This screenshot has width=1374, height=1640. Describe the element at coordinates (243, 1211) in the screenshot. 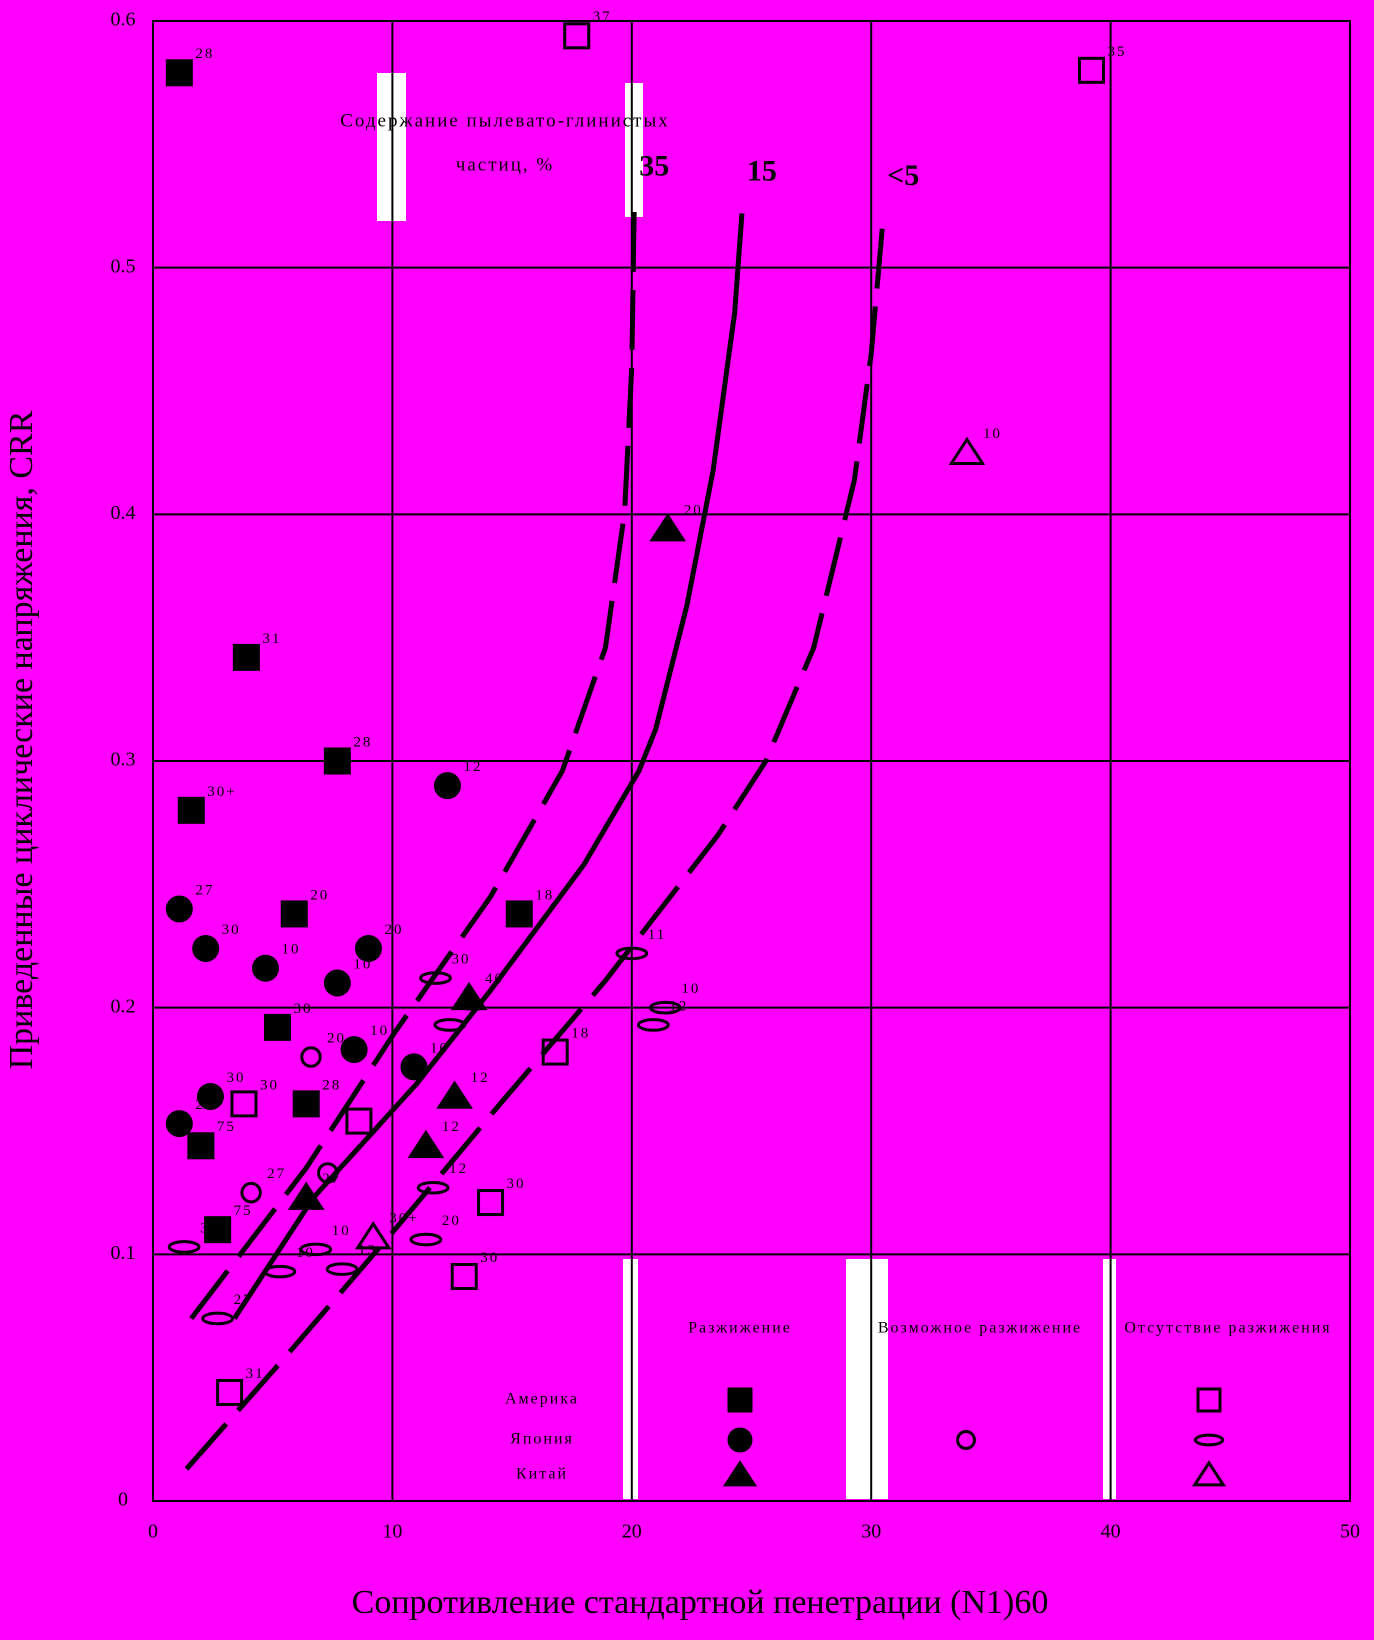

I see `point-label: 75` at that location.